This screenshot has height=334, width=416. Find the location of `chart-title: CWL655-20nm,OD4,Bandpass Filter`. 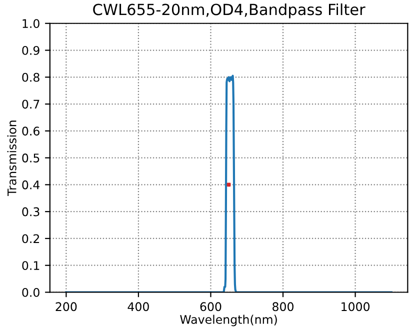

chart-title: CWL655-20nm,OD4,Bandpass Filter is located at coordinates (229, 10).